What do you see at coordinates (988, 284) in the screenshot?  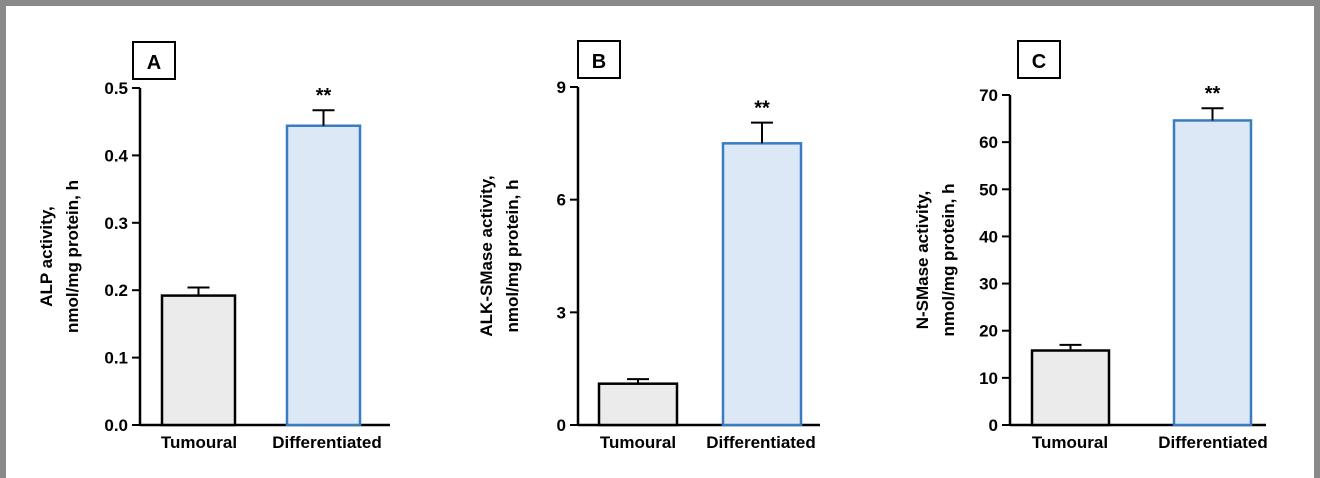 I see `y-tick-label: 30` at bounding box center [988, 284].